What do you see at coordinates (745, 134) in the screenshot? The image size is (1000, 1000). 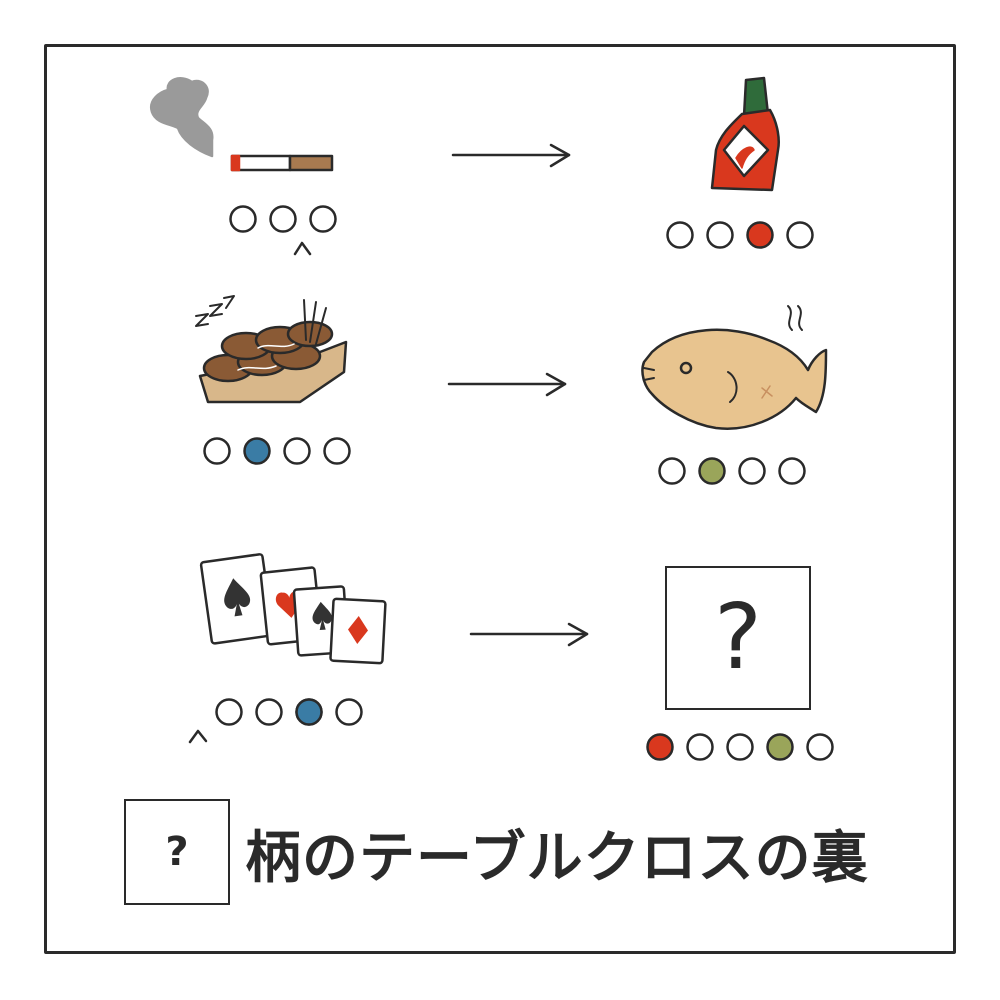 I see `hot-sauce-icon` at bounding box center [745, 134].